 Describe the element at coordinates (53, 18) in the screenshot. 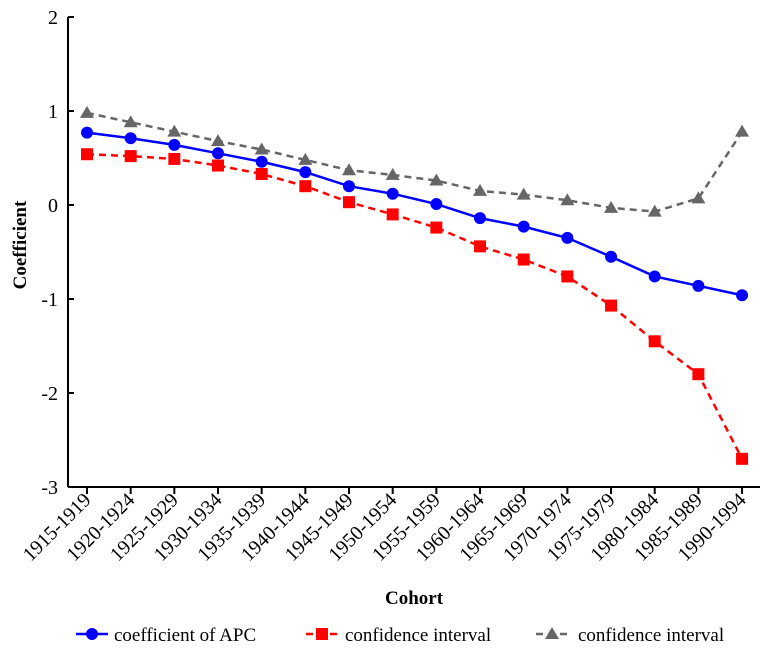

I see `y-tick-label: 2` at that location.